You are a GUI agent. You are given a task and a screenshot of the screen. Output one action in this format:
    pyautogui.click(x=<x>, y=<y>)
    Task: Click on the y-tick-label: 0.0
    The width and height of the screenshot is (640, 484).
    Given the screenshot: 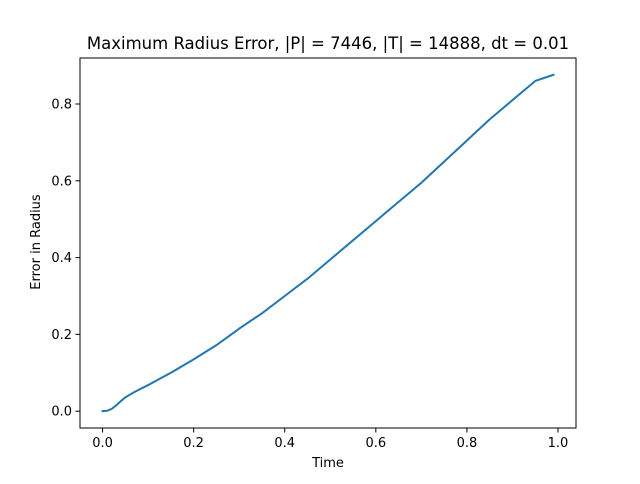 What is the action you would take?
    pyautogui.click(x=61, y=412)
    